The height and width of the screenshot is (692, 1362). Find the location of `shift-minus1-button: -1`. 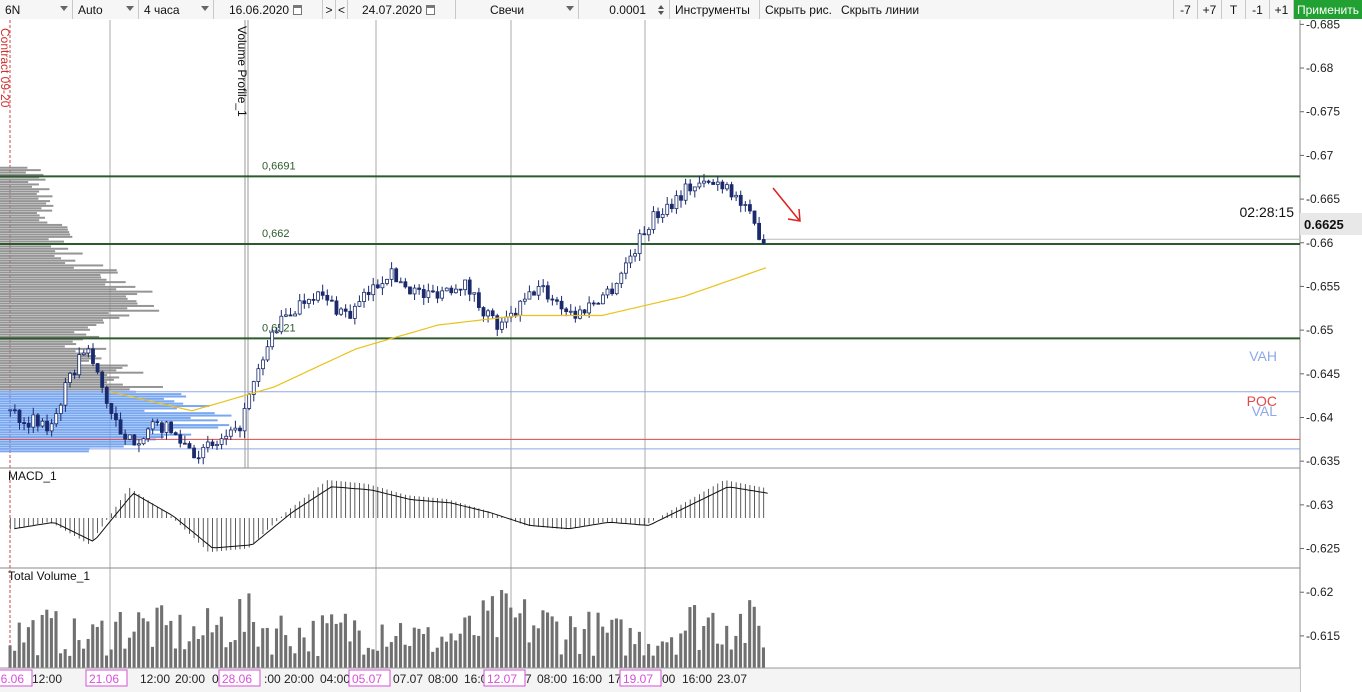

shift-minus1-button: -1 is located at coordinates (1258, 9).